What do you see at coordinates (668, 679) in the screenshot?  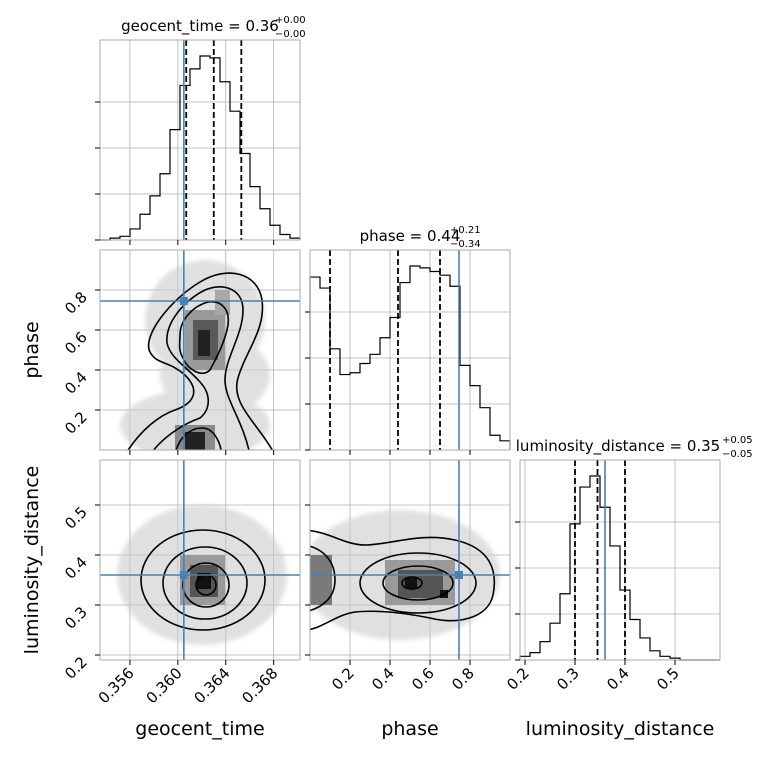 I see `tick-label-x: 0.5` at bounding box center [668, 679].